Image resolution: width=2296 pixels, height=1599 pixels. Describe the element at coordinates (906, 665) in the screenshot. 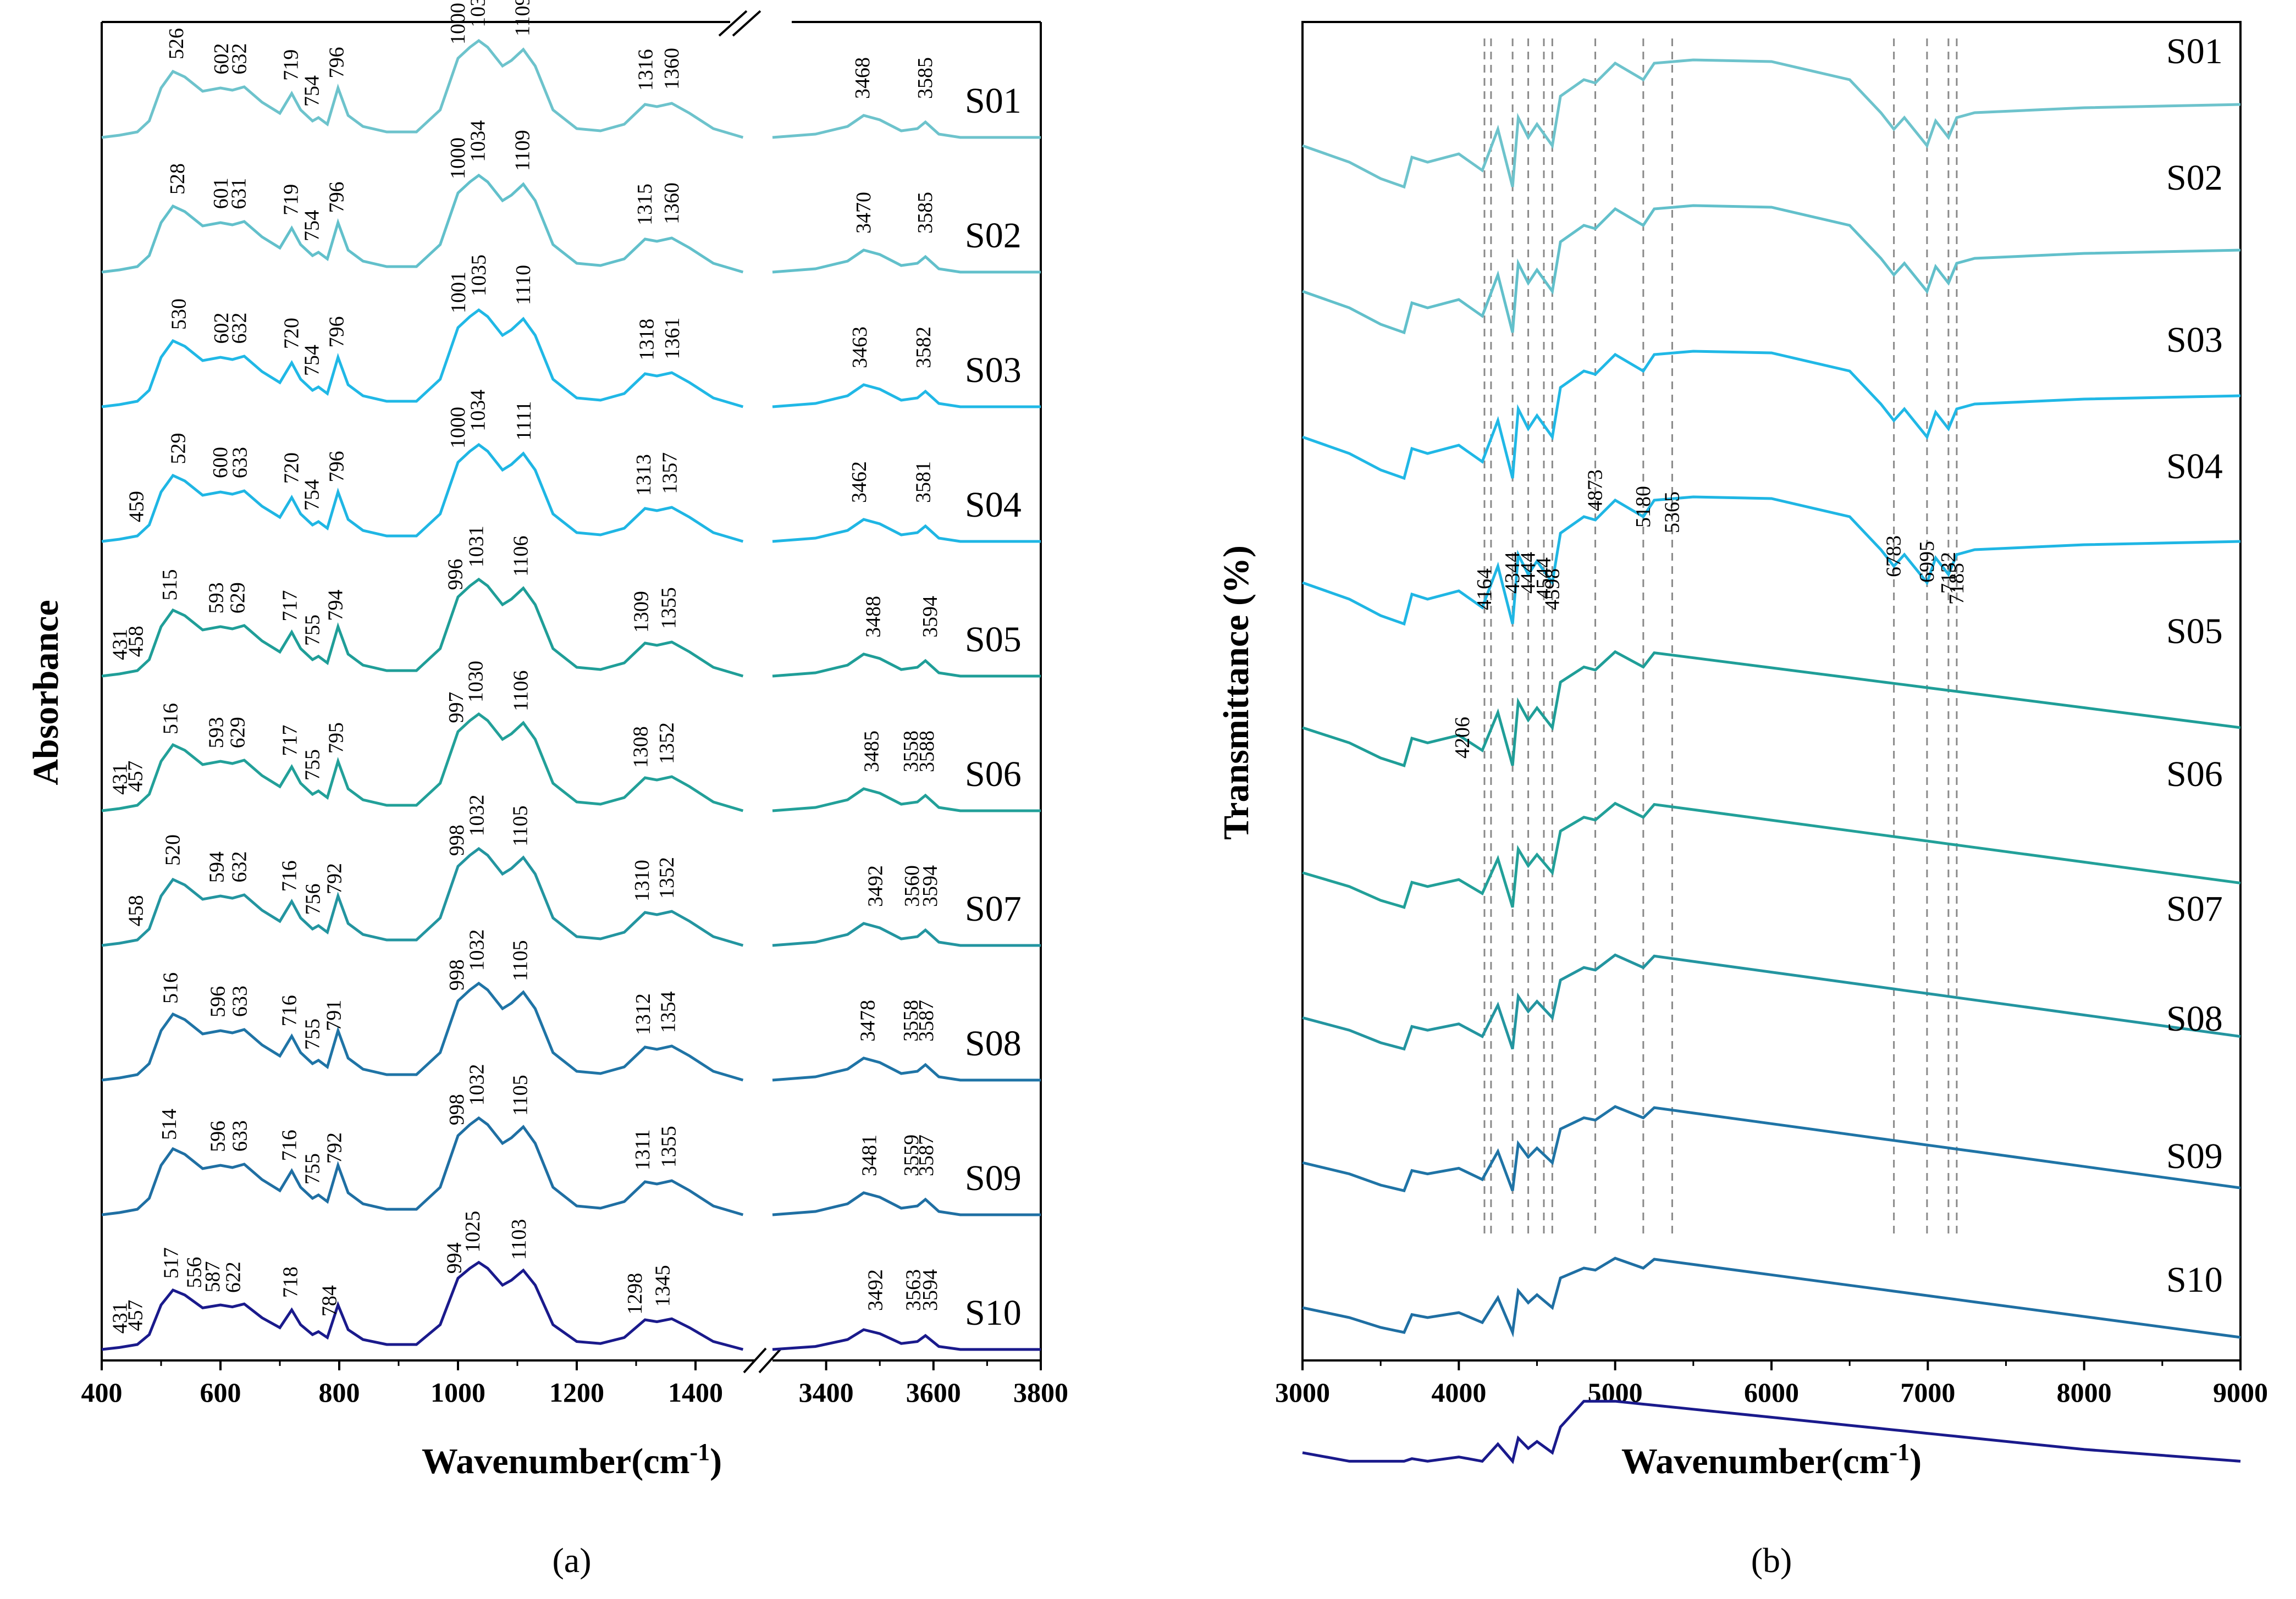

I see `spectrum-line-s05-high` at that location.